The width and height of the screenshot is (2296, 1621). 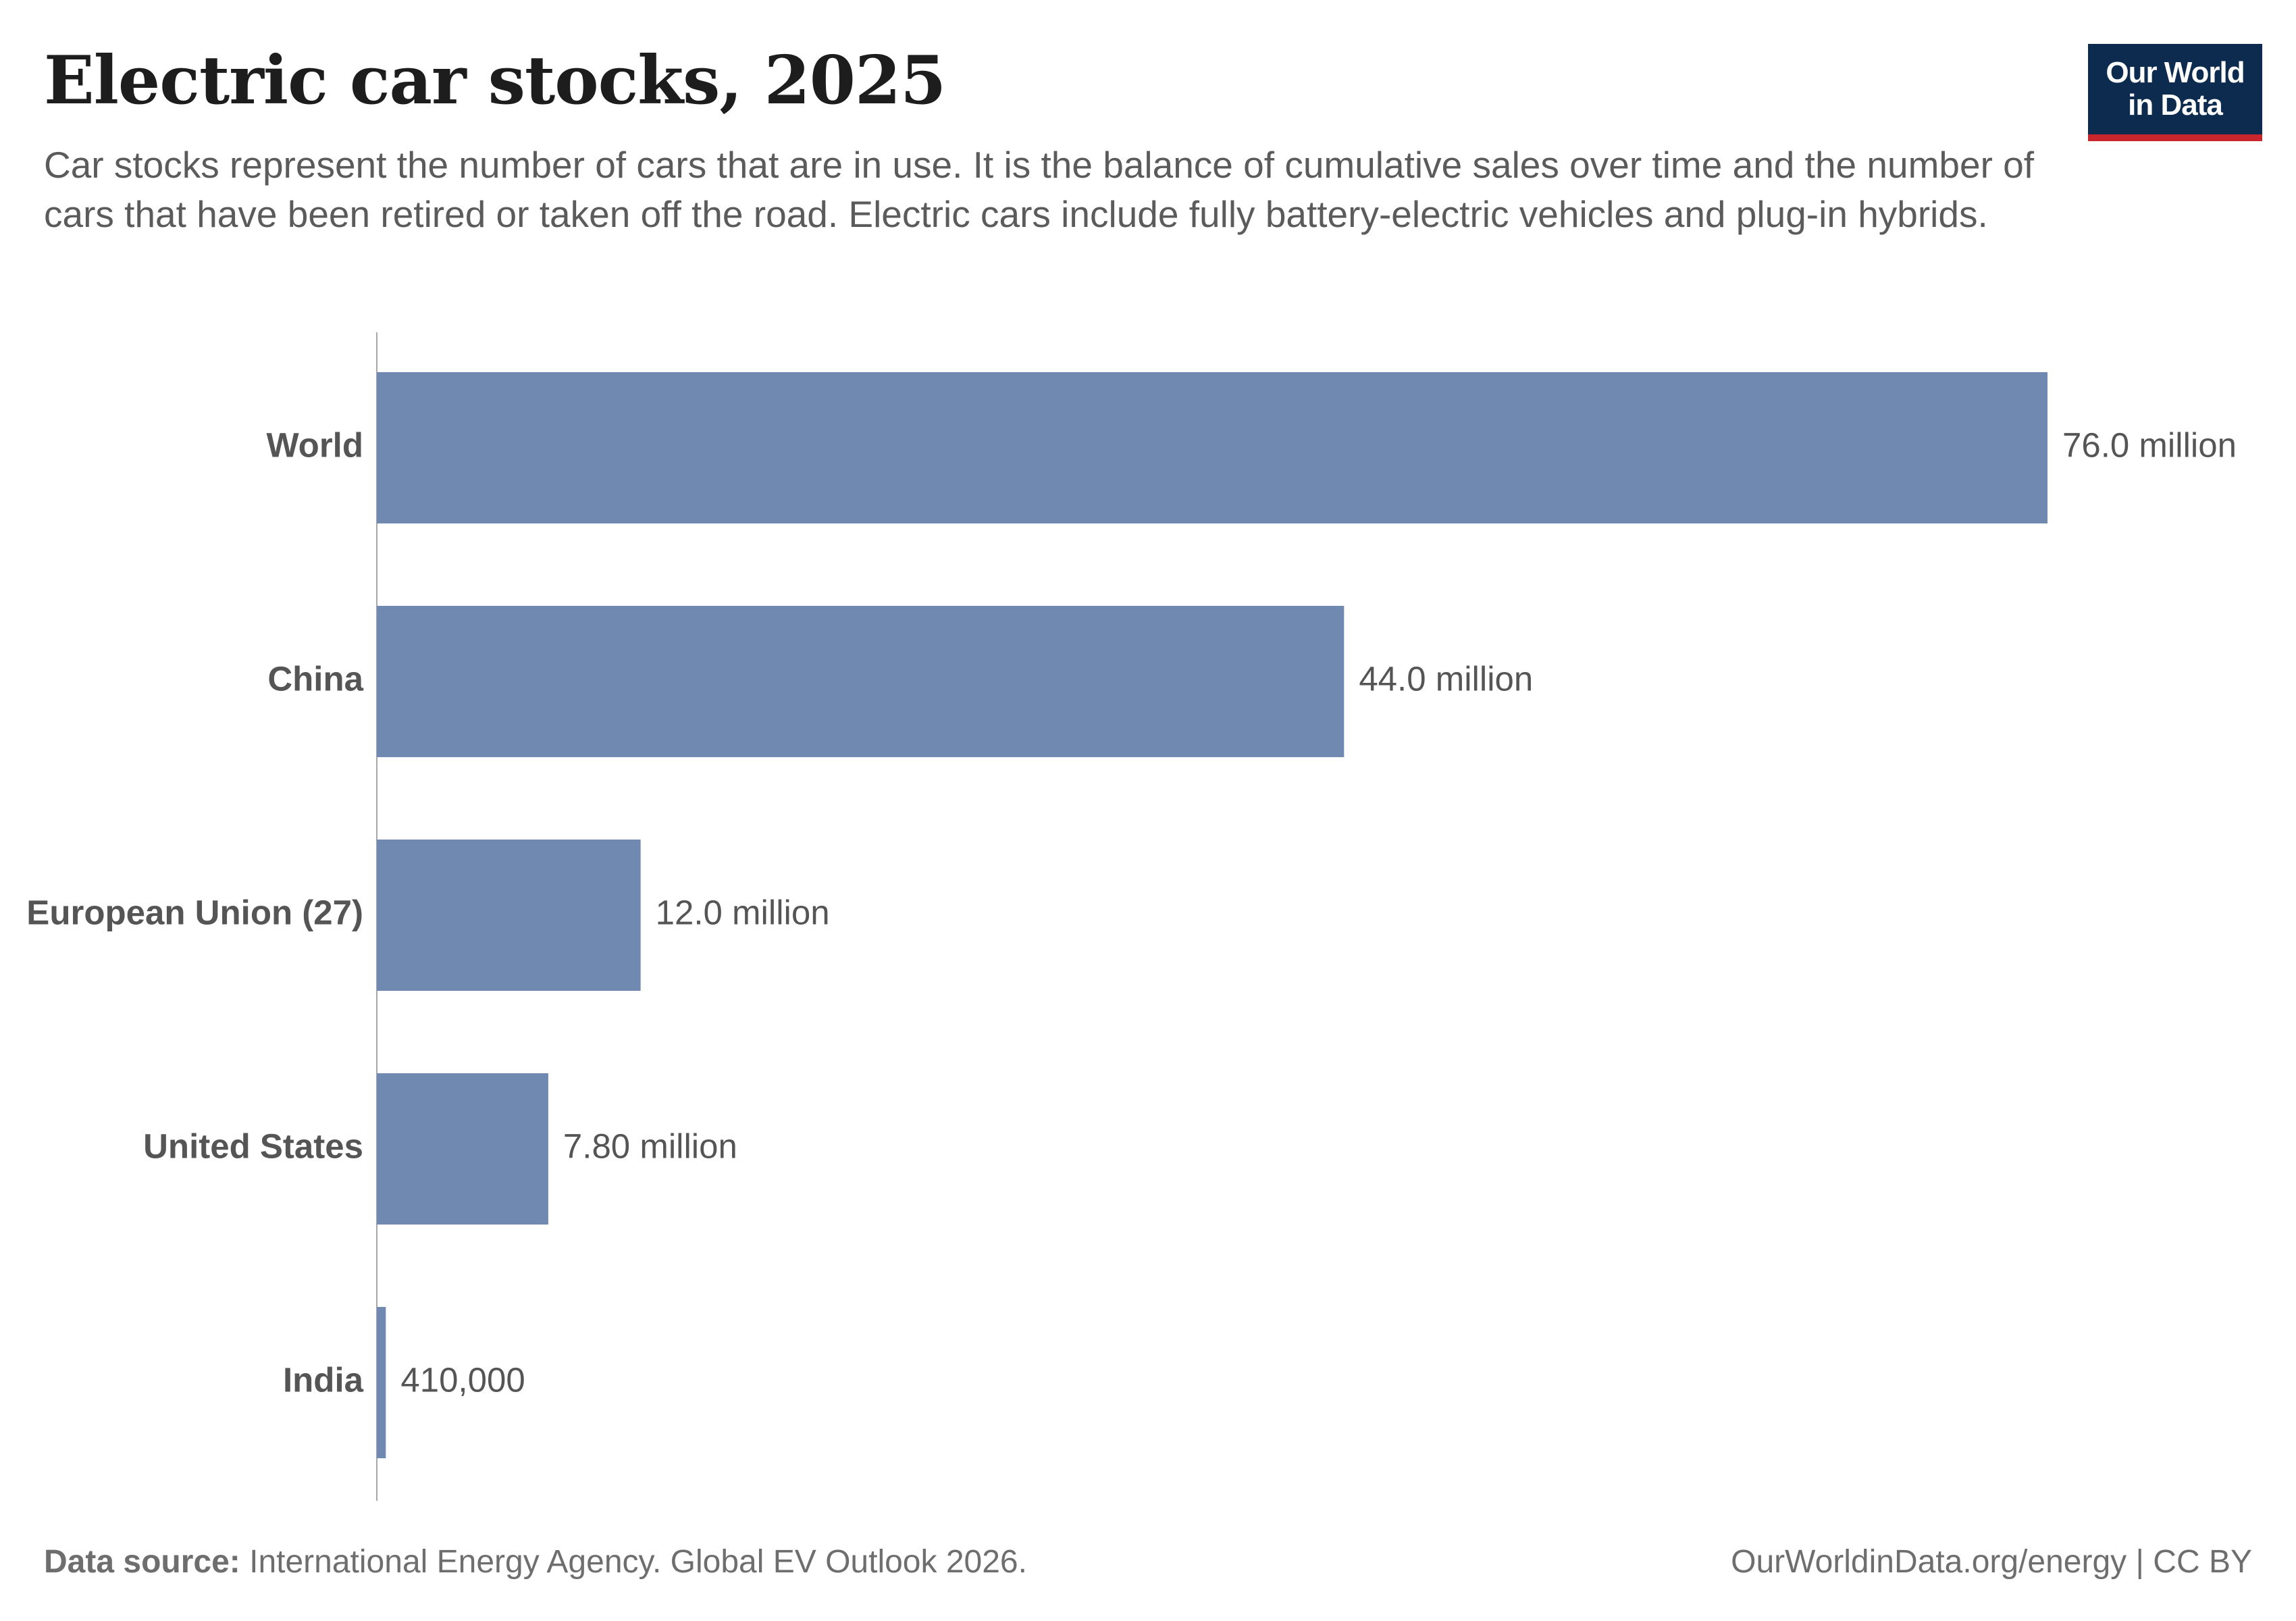 What do you see at coordinates (315, 678) in the screenshot?
I see `category-label: China` at bounding box center [315, 678].